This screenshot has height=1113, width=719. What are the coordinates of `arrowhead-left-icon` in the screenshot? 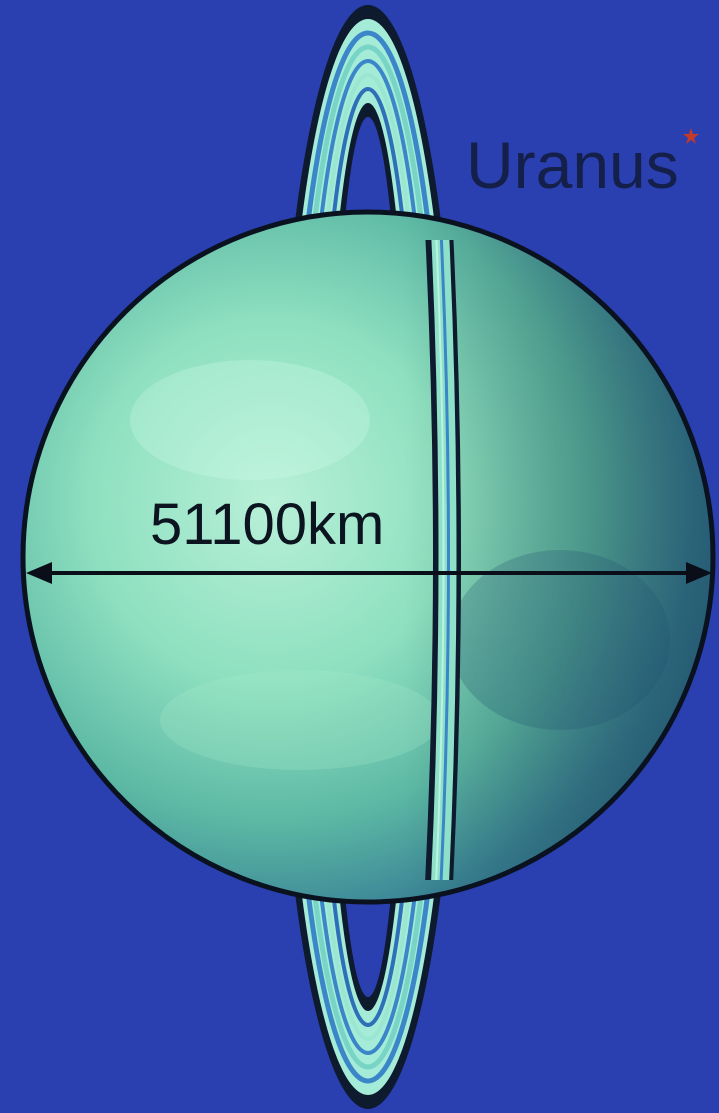 It's located at (39, 573).